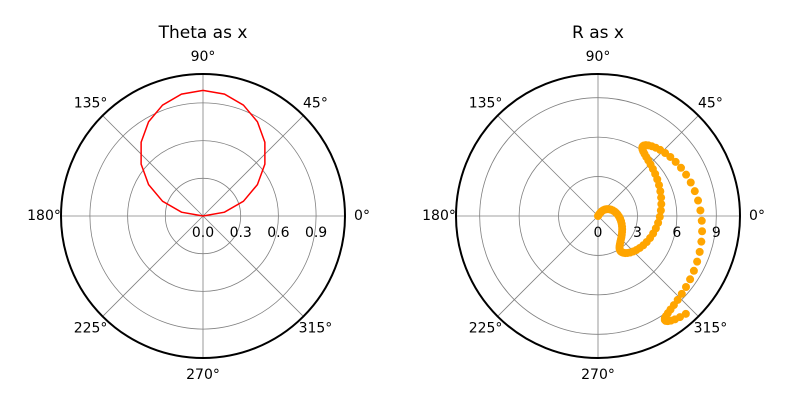  I want to click on chart-title: R as x, so click(598, 33).